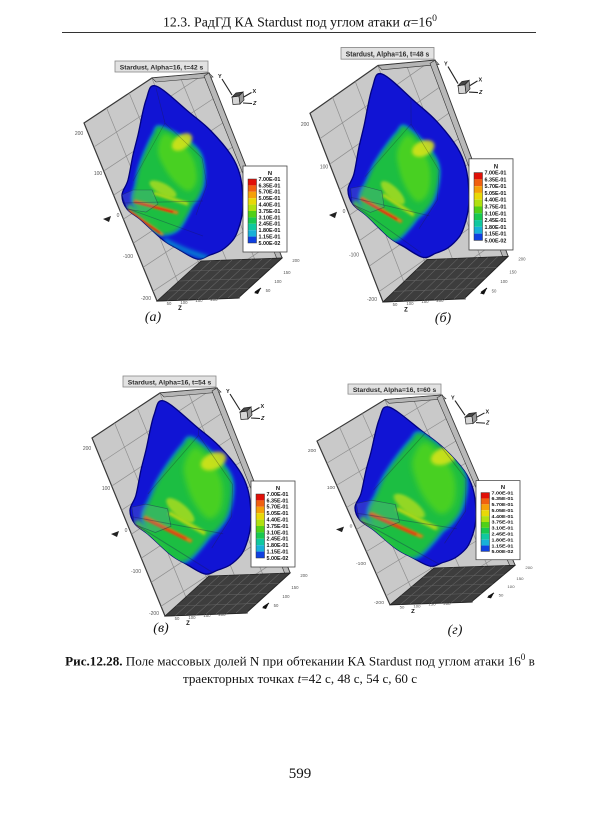  What do you see at coordinates (170, 383) in the screenshot?
I see `svg-text: Stardust, Alpha=16, t=54 s` at bounding box center [170, 383].